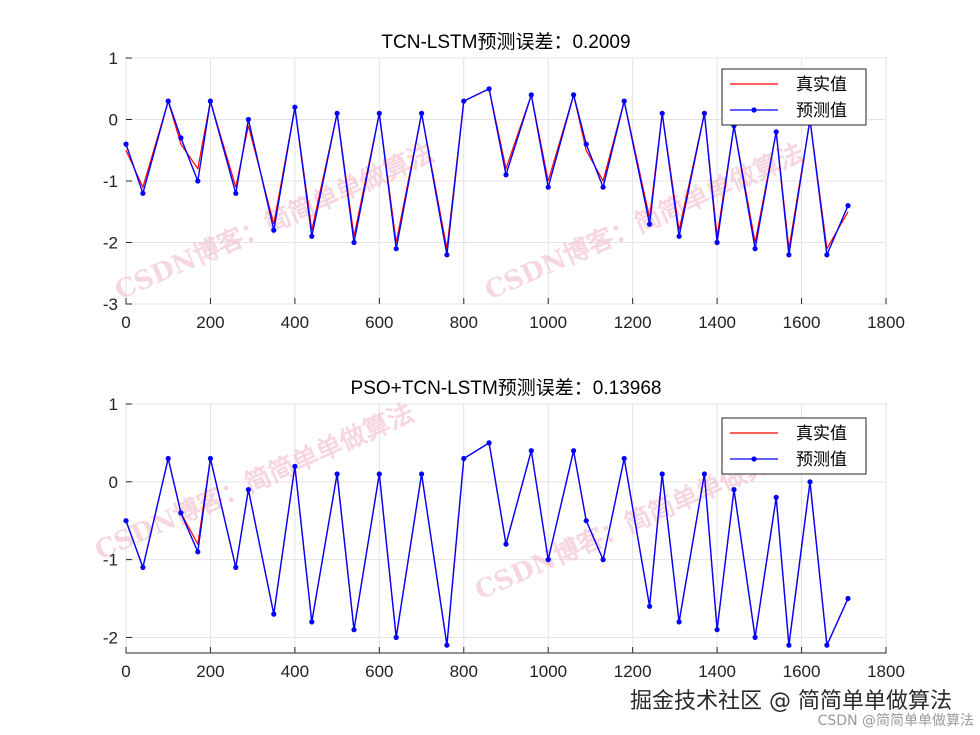  I want to click on xtick-label-1-5: 1000, so click(548, 322).